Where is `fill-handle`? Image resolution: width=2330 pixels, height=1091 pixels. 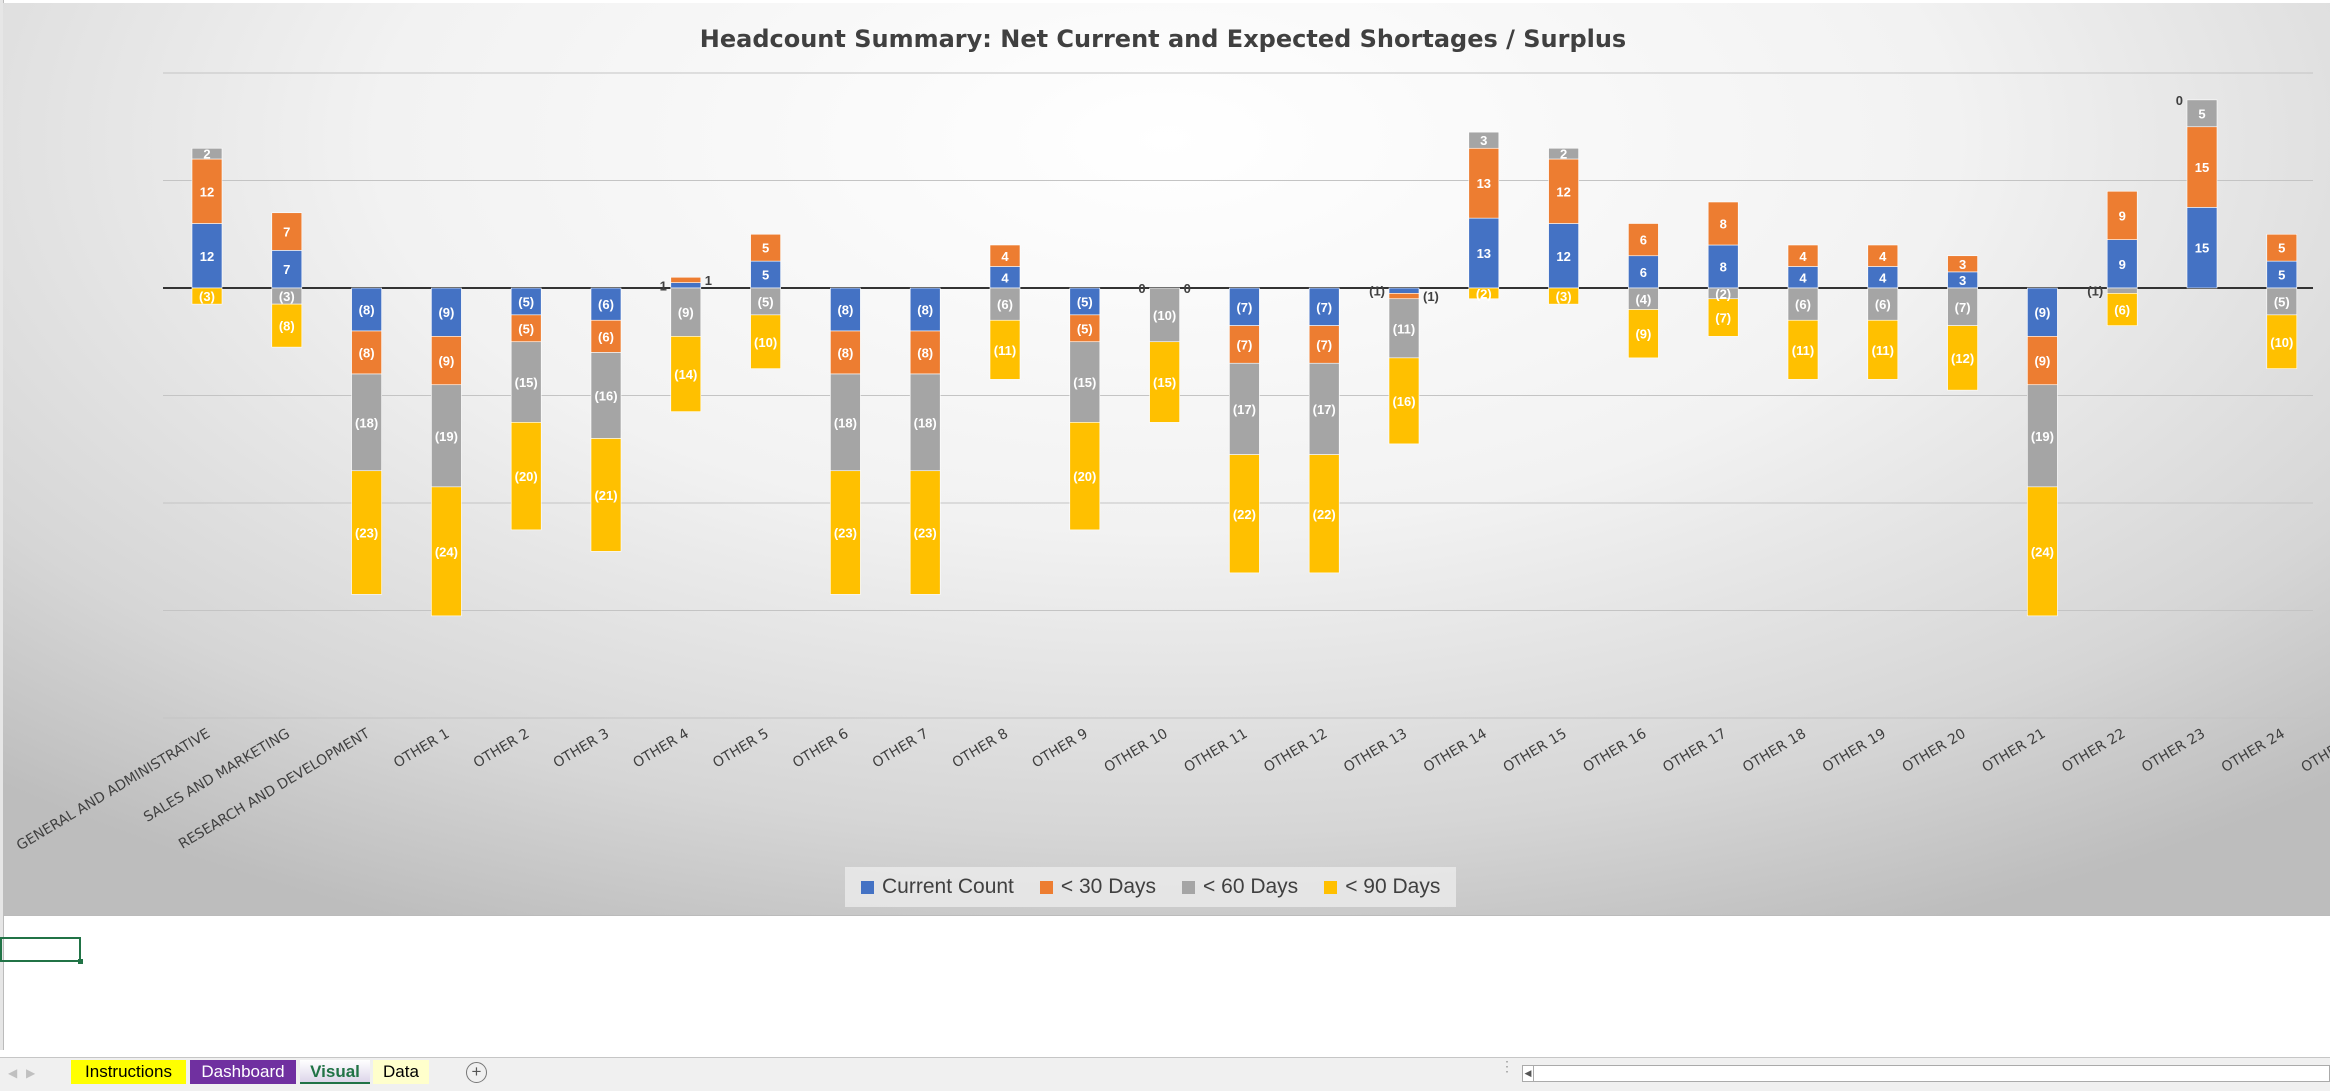
fill-handle is located at coordinates (80, 961).